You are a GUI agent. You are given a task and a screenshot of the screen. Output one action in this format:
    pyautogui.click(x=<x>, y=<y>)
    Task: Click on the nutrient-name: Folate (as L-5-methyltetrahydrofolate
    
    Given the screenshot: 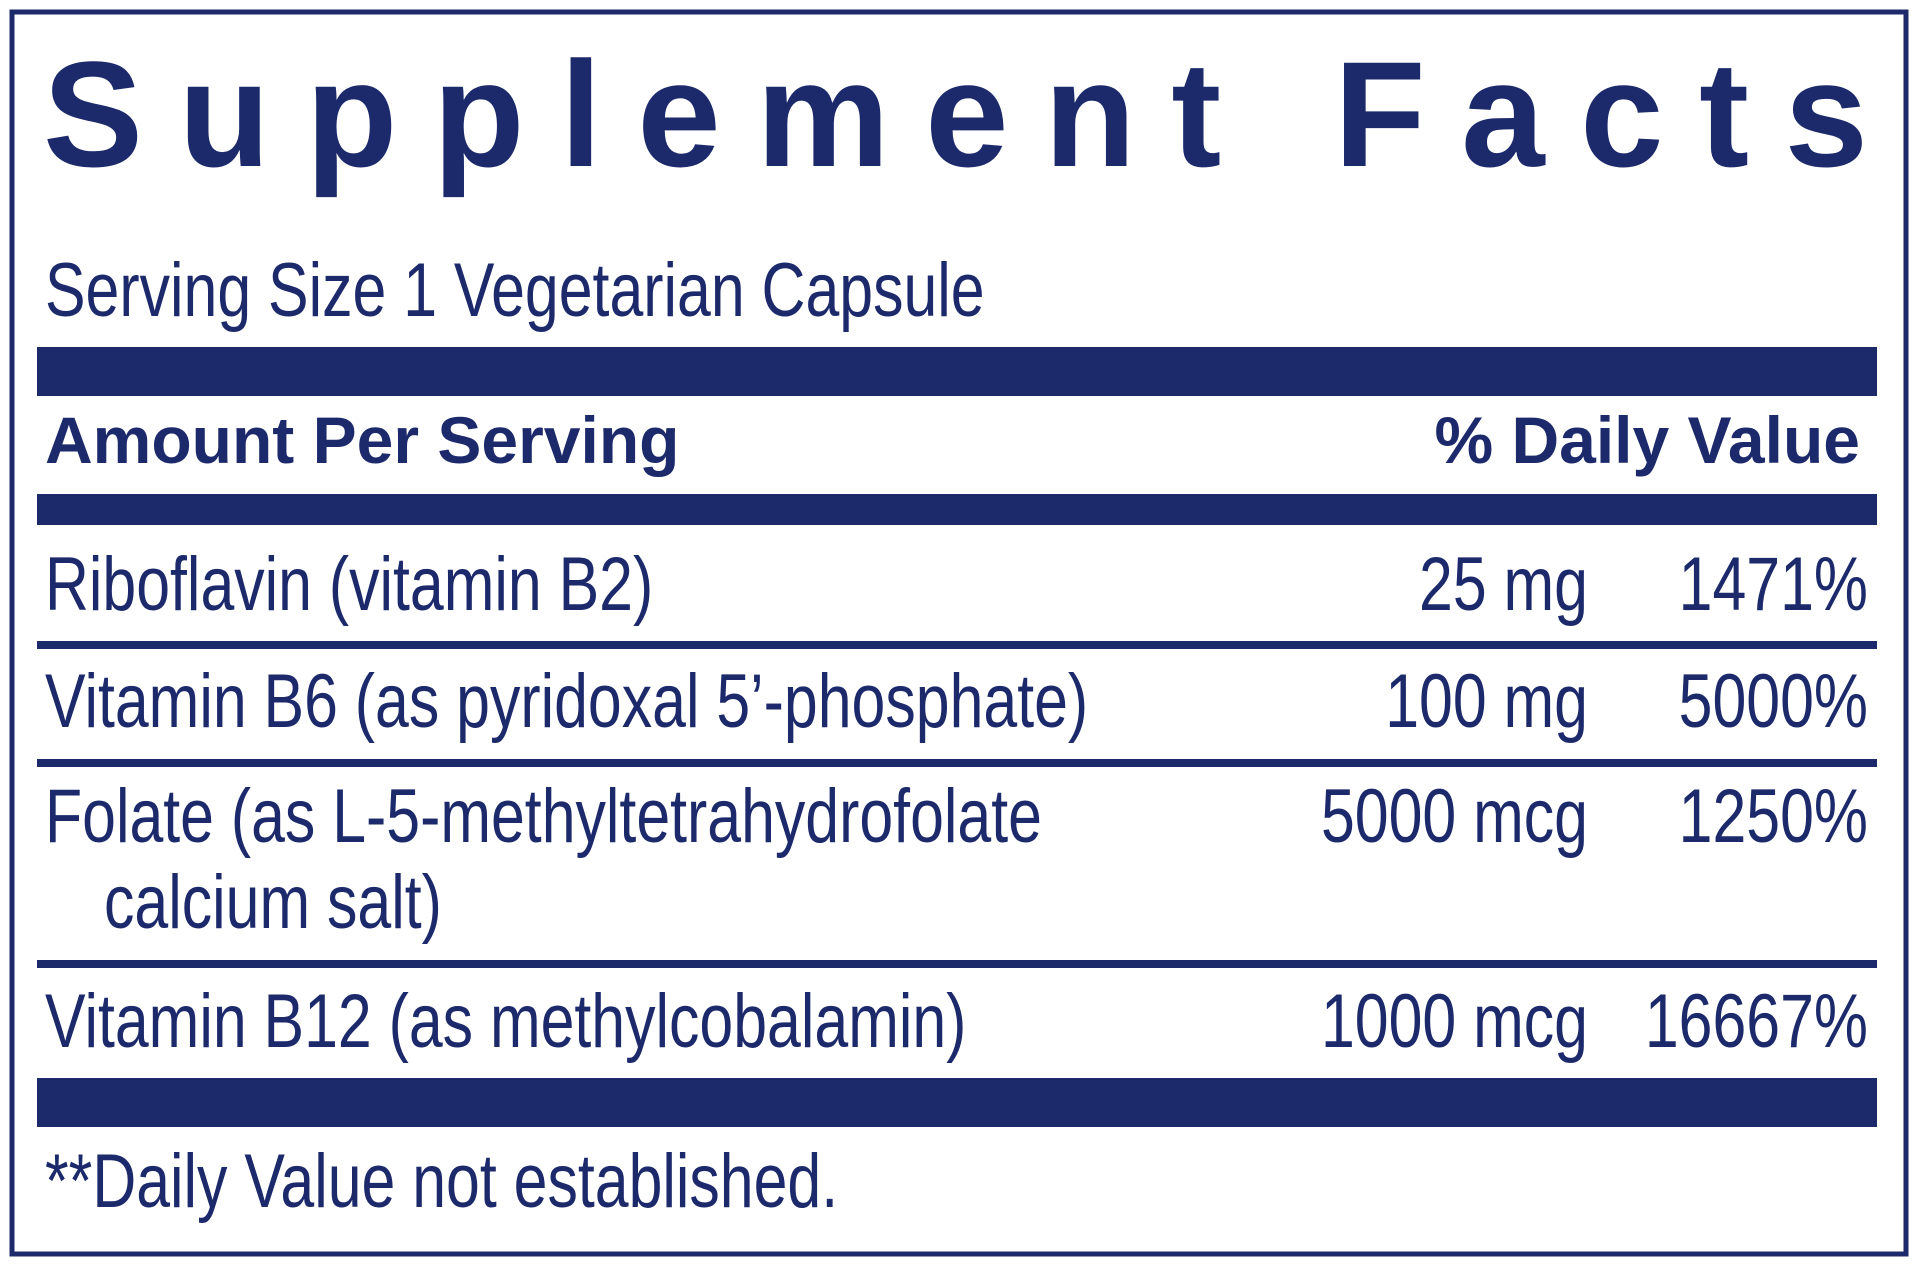 What is the action you would take?
    pyautogui.click(x=543, y=816)
    